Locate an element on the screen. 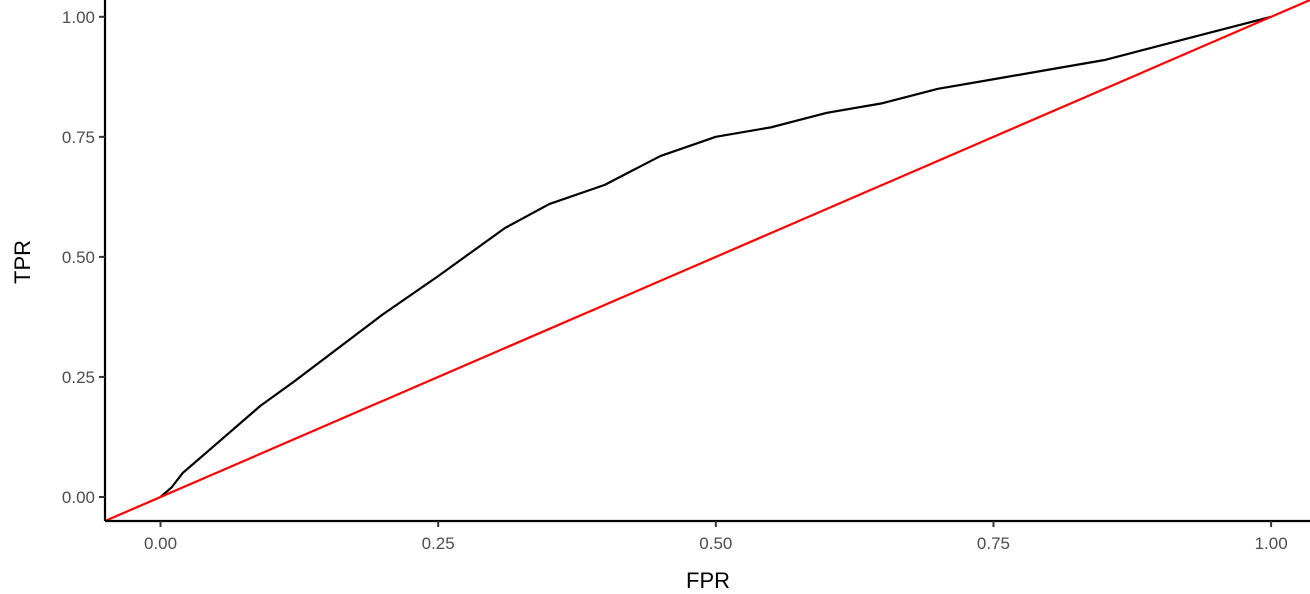  y-axis-title: TPR is located at coordinates (22, 262).